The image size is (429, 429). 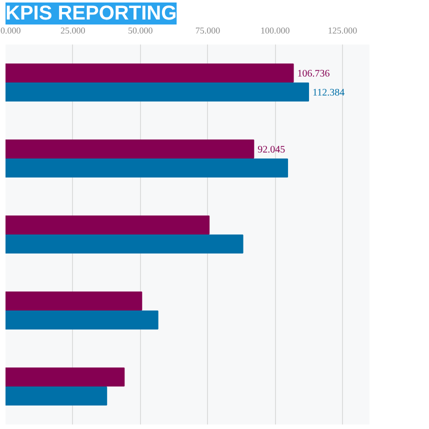 What do you see at coordinates (141, 31) in the screenshot?
I see `x-tick-label: 50.000` at bounding box center [141, 31].